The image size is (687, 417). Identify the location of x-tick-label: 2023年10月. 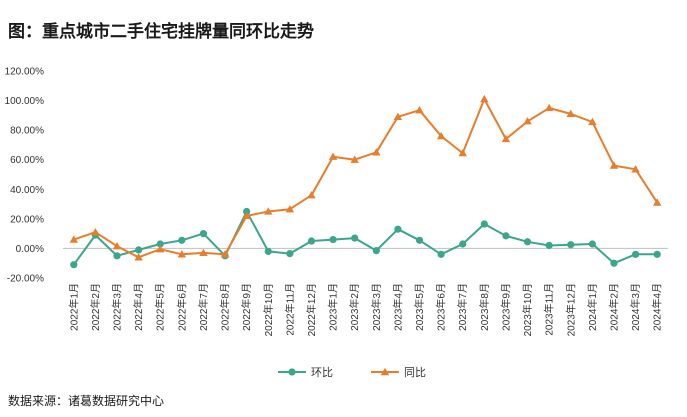
(527, 309).